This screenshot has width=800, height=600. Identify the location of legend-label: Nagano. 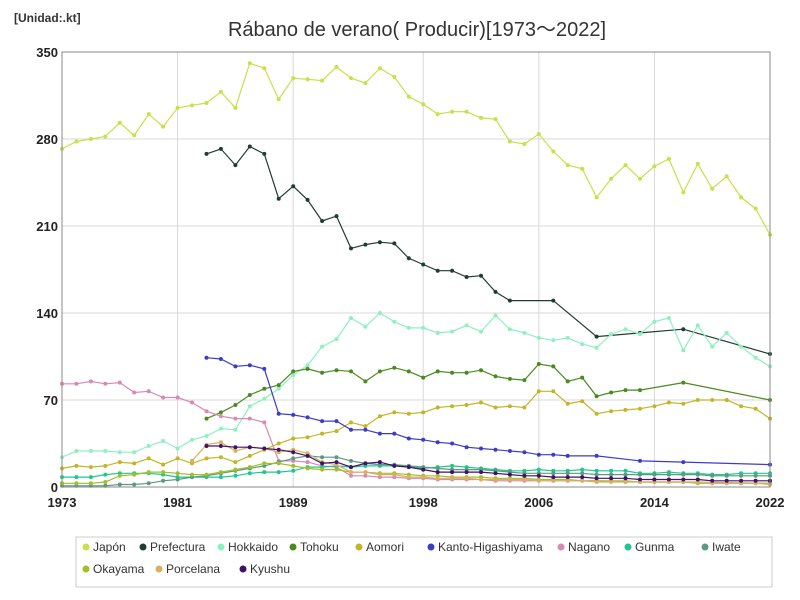
(589, 547).